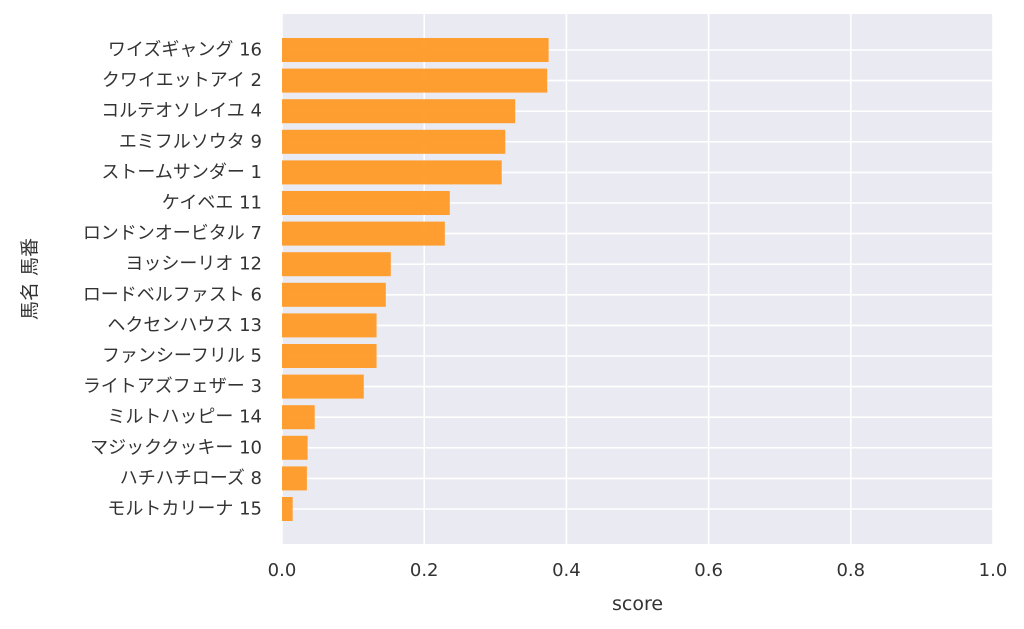 The image size is (1024, 629). Describe the element at coordinates (182, 80) in the screenshot. I see `category-label: クワイエットアイ 2` at that location.